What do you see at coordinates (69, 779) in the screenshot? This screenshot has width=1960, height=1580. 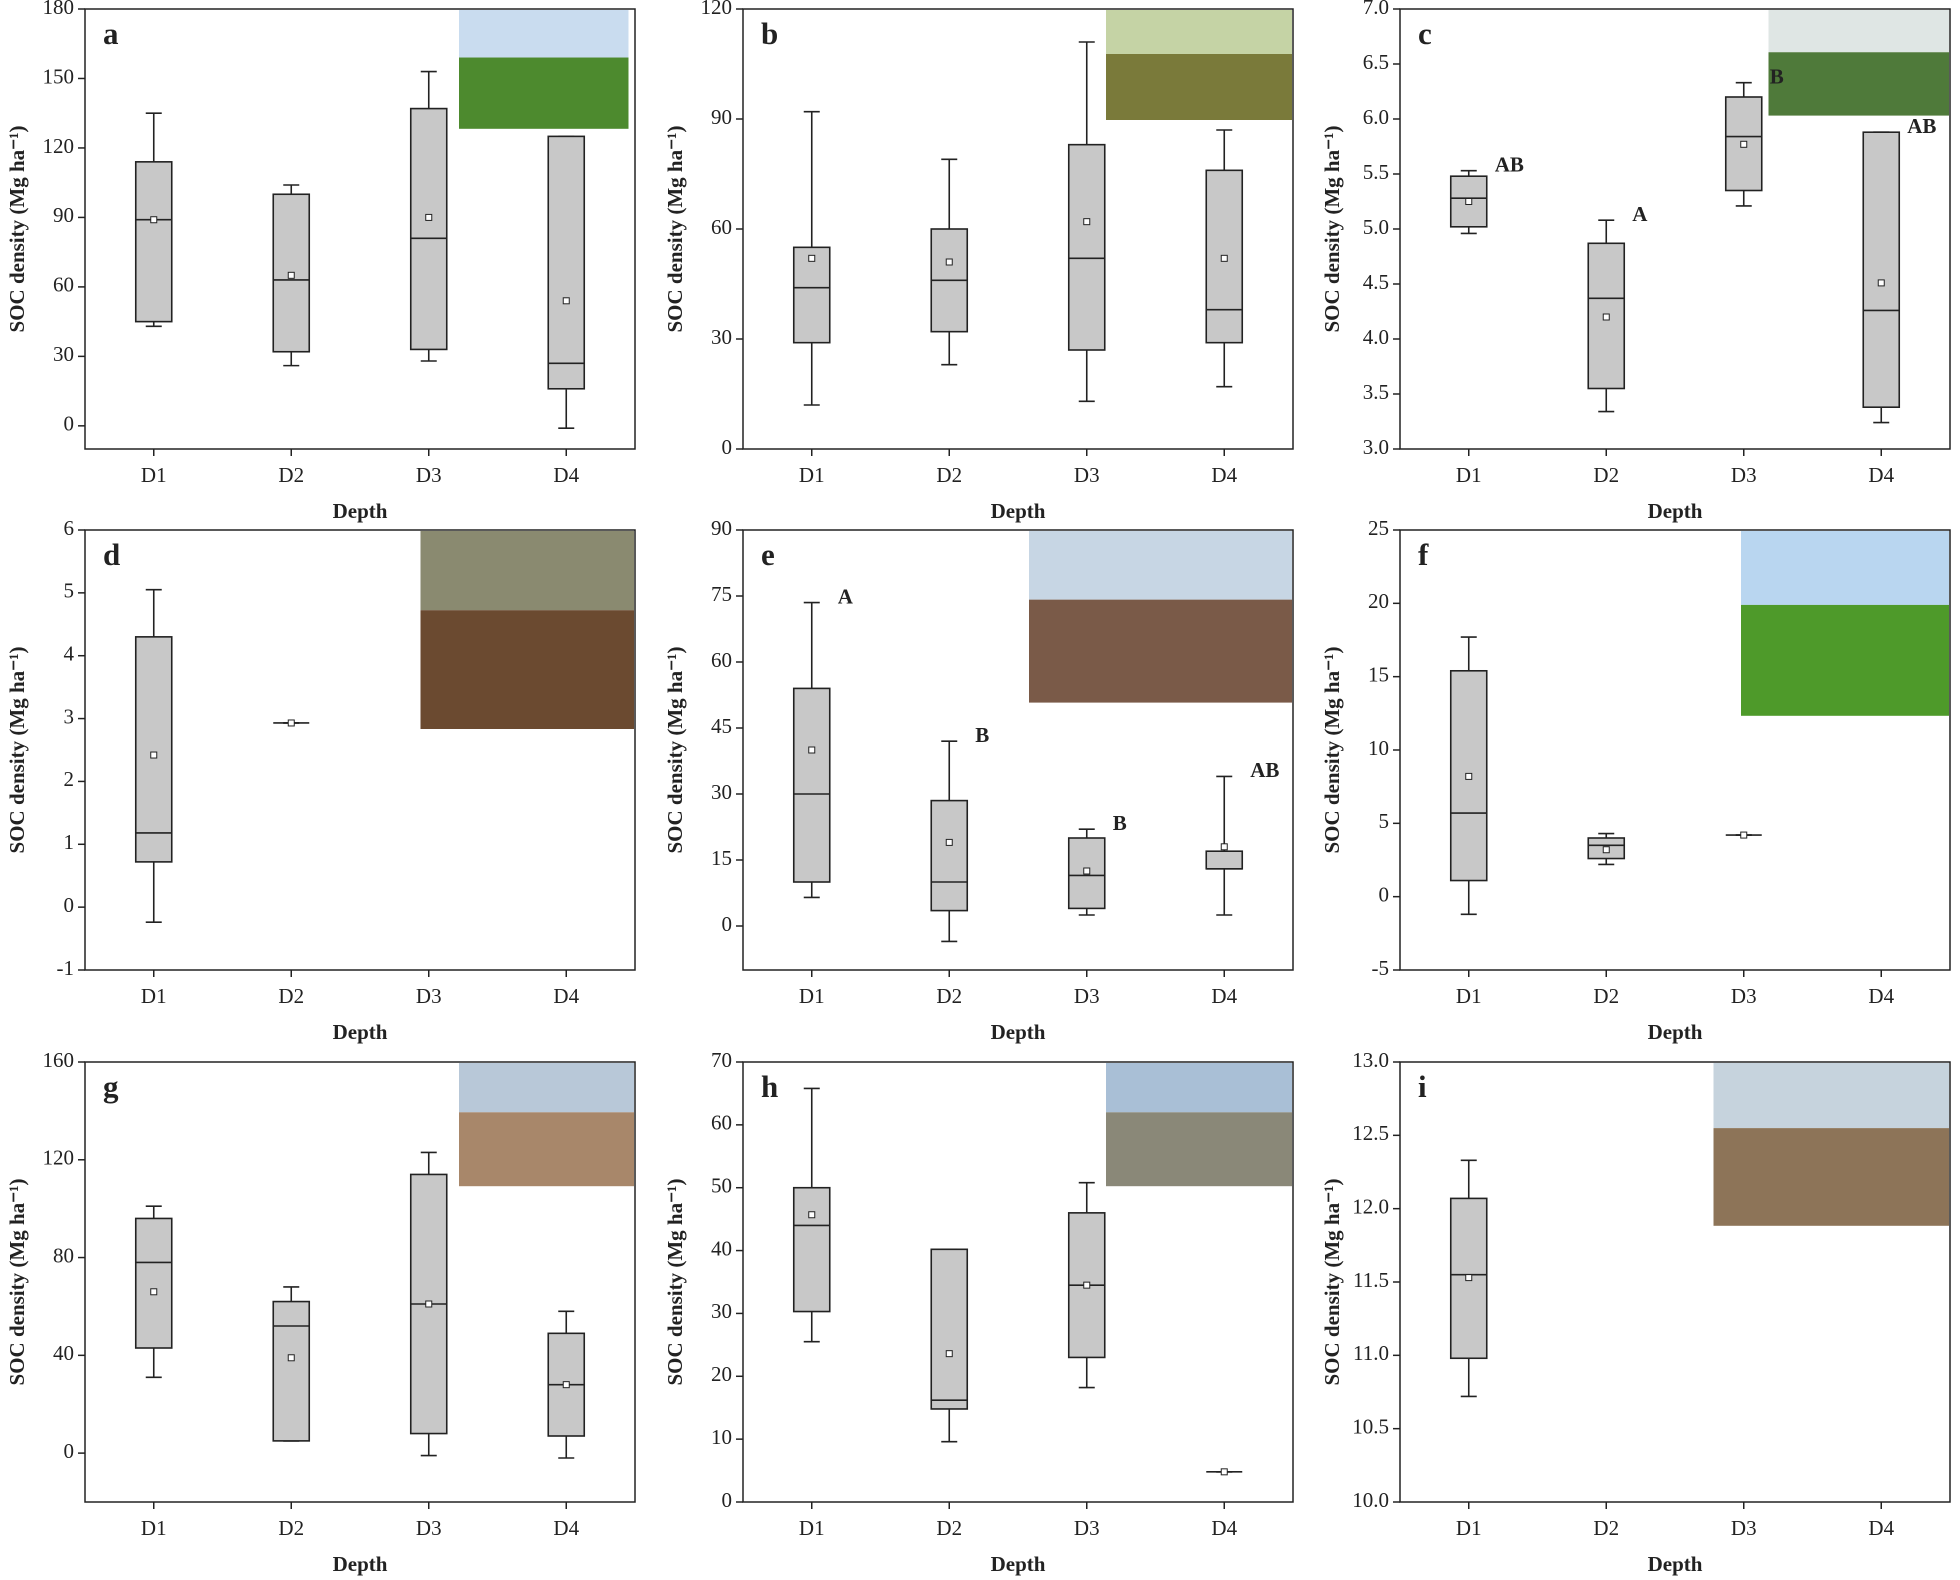 I see `y-tick-label: 2` at bounding box center [69, 779].